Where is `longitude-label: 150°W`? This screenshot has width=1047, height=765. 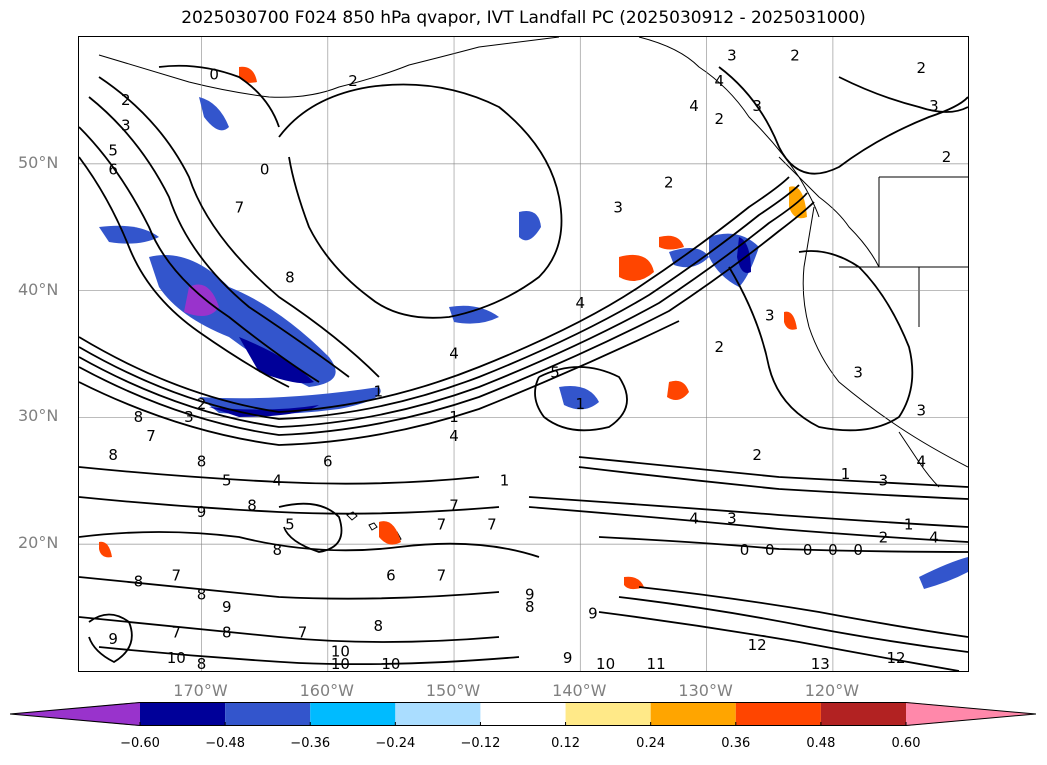
longitude-label: 150°W is located at coordinates (453, 690).